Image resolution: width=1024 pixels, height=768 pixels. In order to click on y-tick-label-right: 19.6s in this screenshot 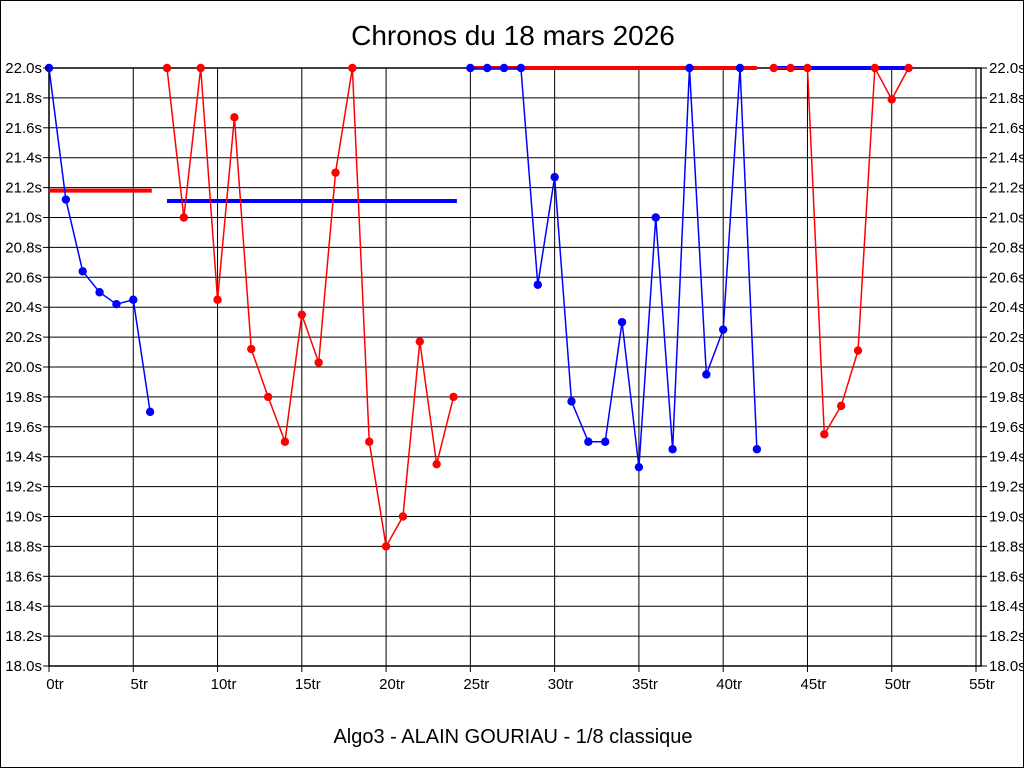, I will do `click(1006, 427)`.